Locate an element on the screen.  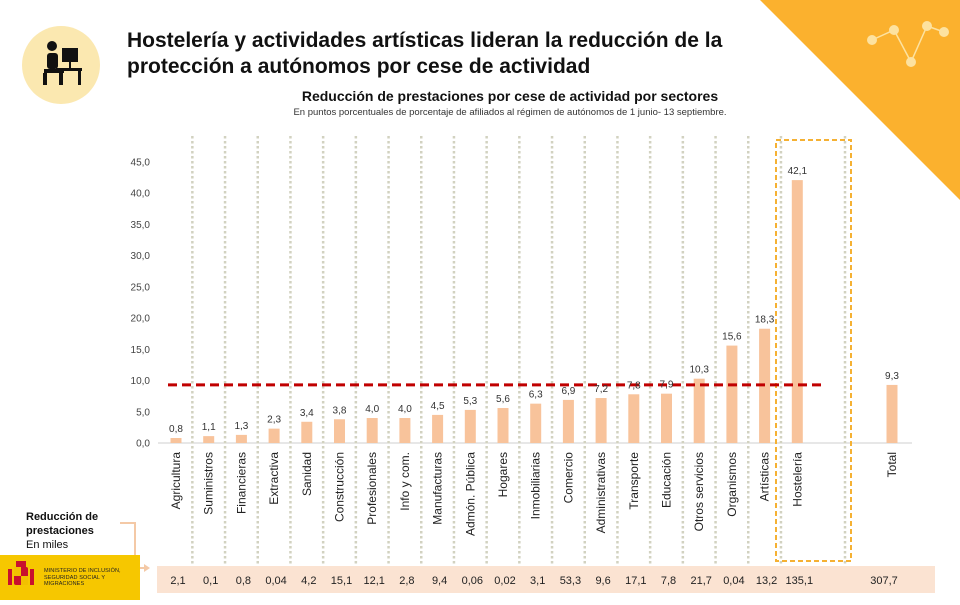
category-label: Total is located at coordinates (892, 464).